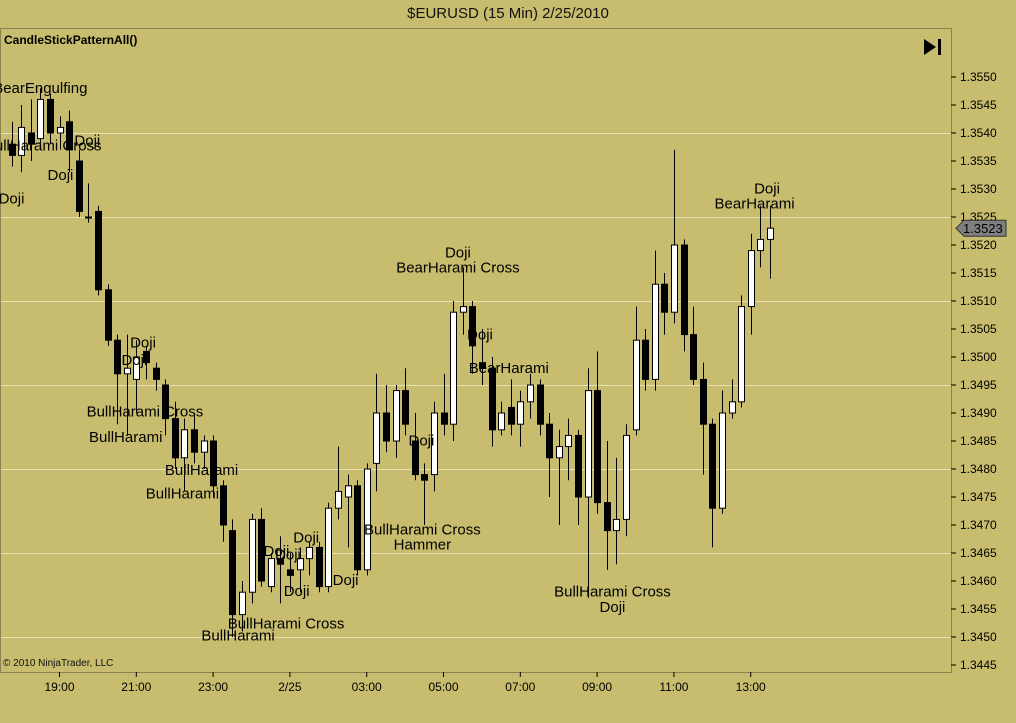 The width and height of the screenshot is (1016, 723). I want to click on y-tick-label: 1.3460, so click(978, 581).